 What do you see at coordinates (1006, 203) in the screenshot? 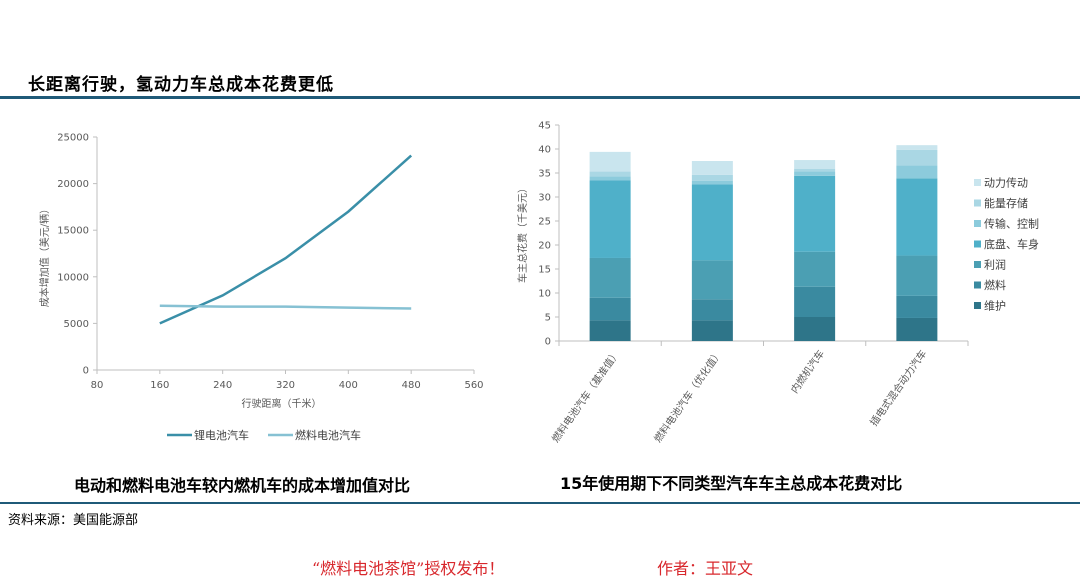
I see `bar-legend-label: 能量存储` at bounding box center [1006, 203].